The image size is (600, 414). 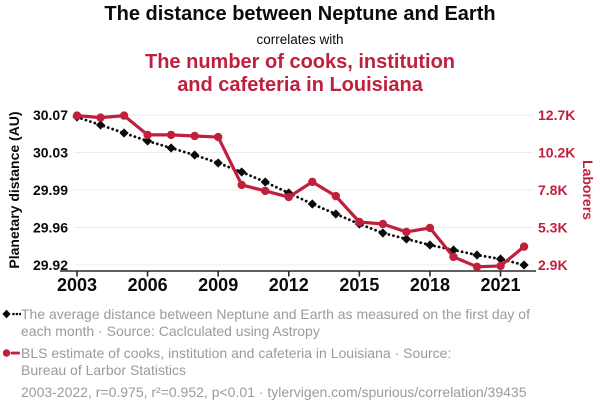 I want to click on svg-text: 2009, so click(x=218, y=285).